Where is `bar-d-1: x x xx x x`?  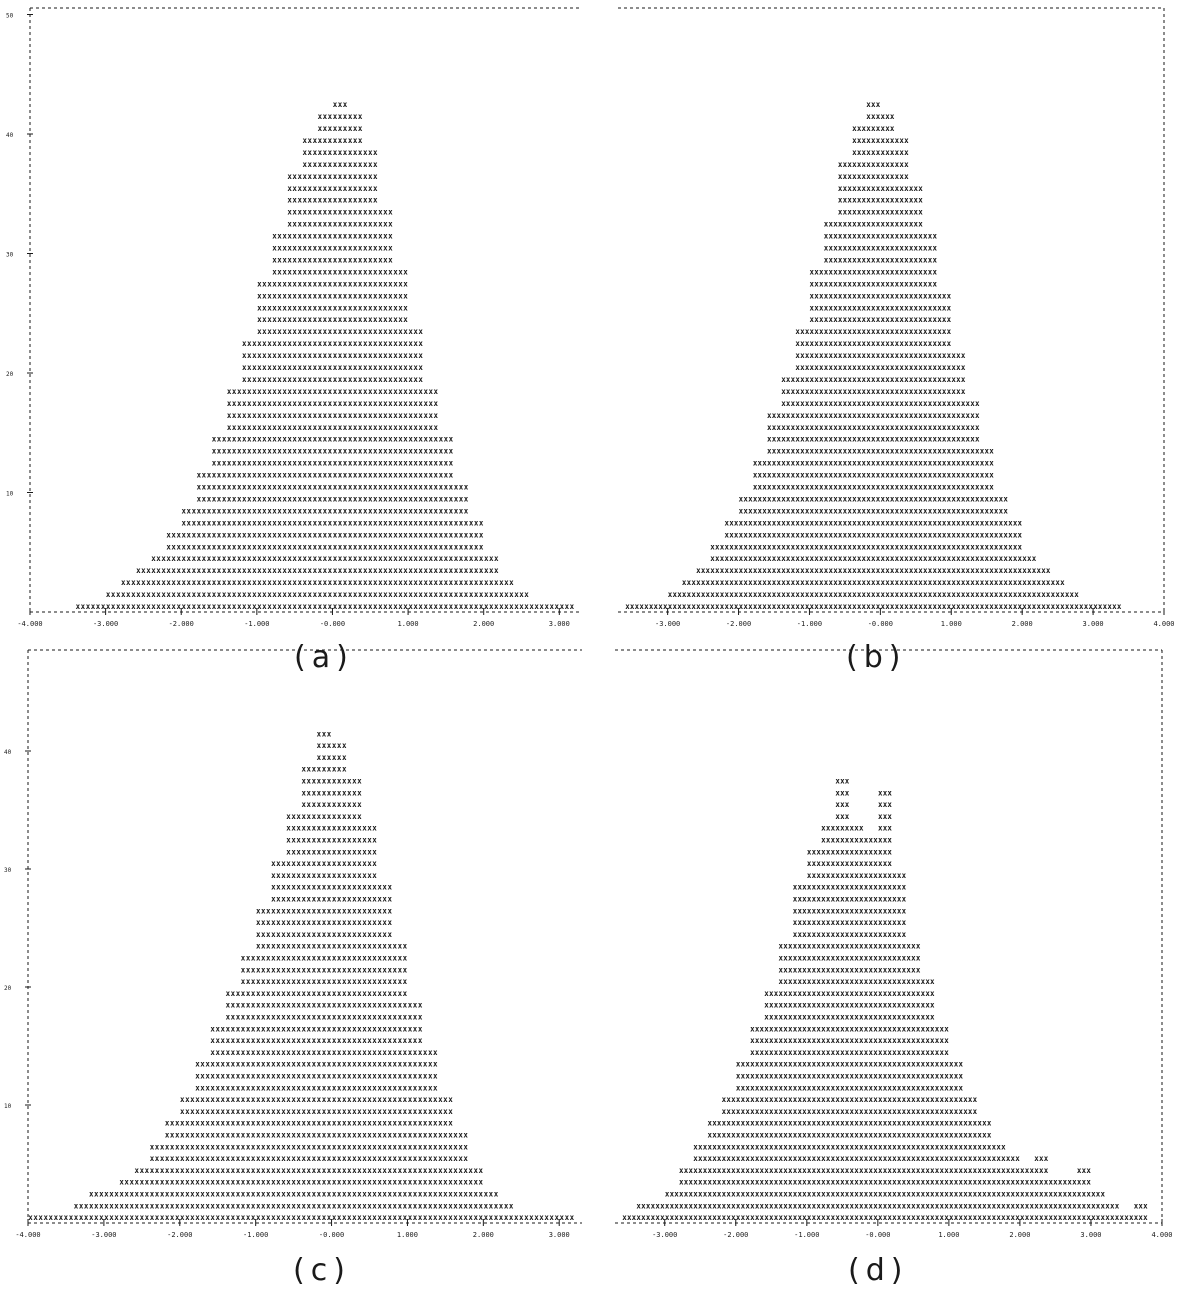
bar-d-1: x x xx x x is located at coordinates (643, 1211).